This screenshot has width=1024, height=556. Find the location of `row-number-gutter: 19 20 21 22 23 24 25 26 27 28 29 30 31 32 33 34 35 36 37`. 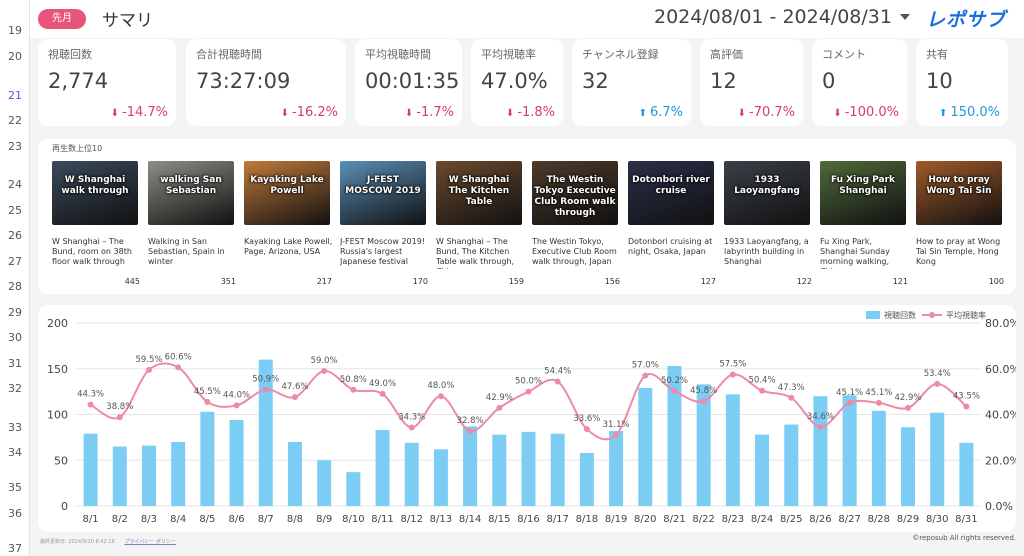

row-number-gutter: 19 20 21 22 23 24 25 26 27 28 29 30 31 32 33 34 35 36 37 is located at coordinates (15, 278).